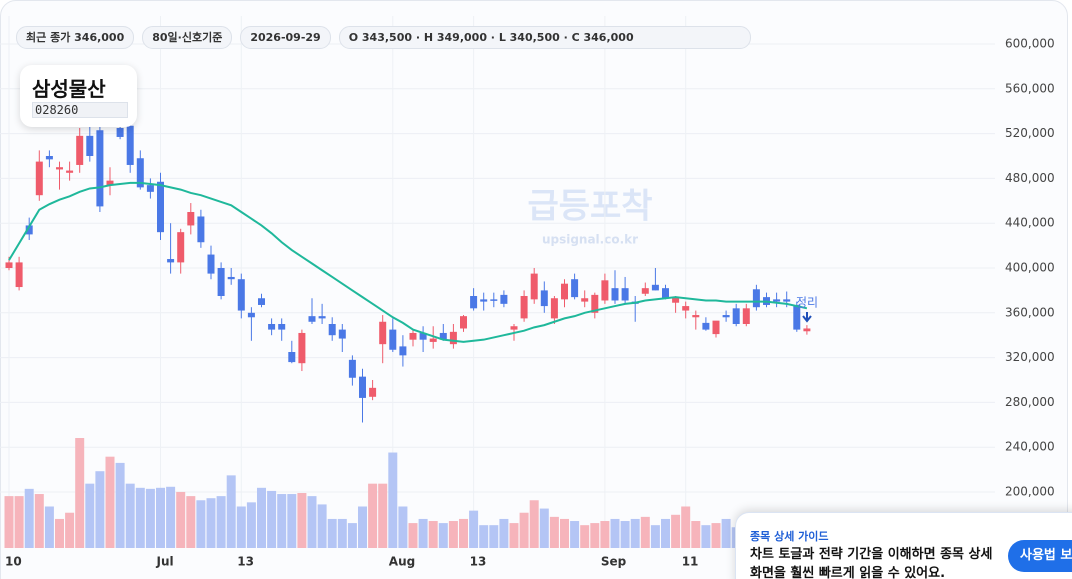 The height and width of the screenshot is (579, 1072). Describe the element at coordinates (1030, 178) in the screenshot. I see `y-tick-label: 480,000` at that location.